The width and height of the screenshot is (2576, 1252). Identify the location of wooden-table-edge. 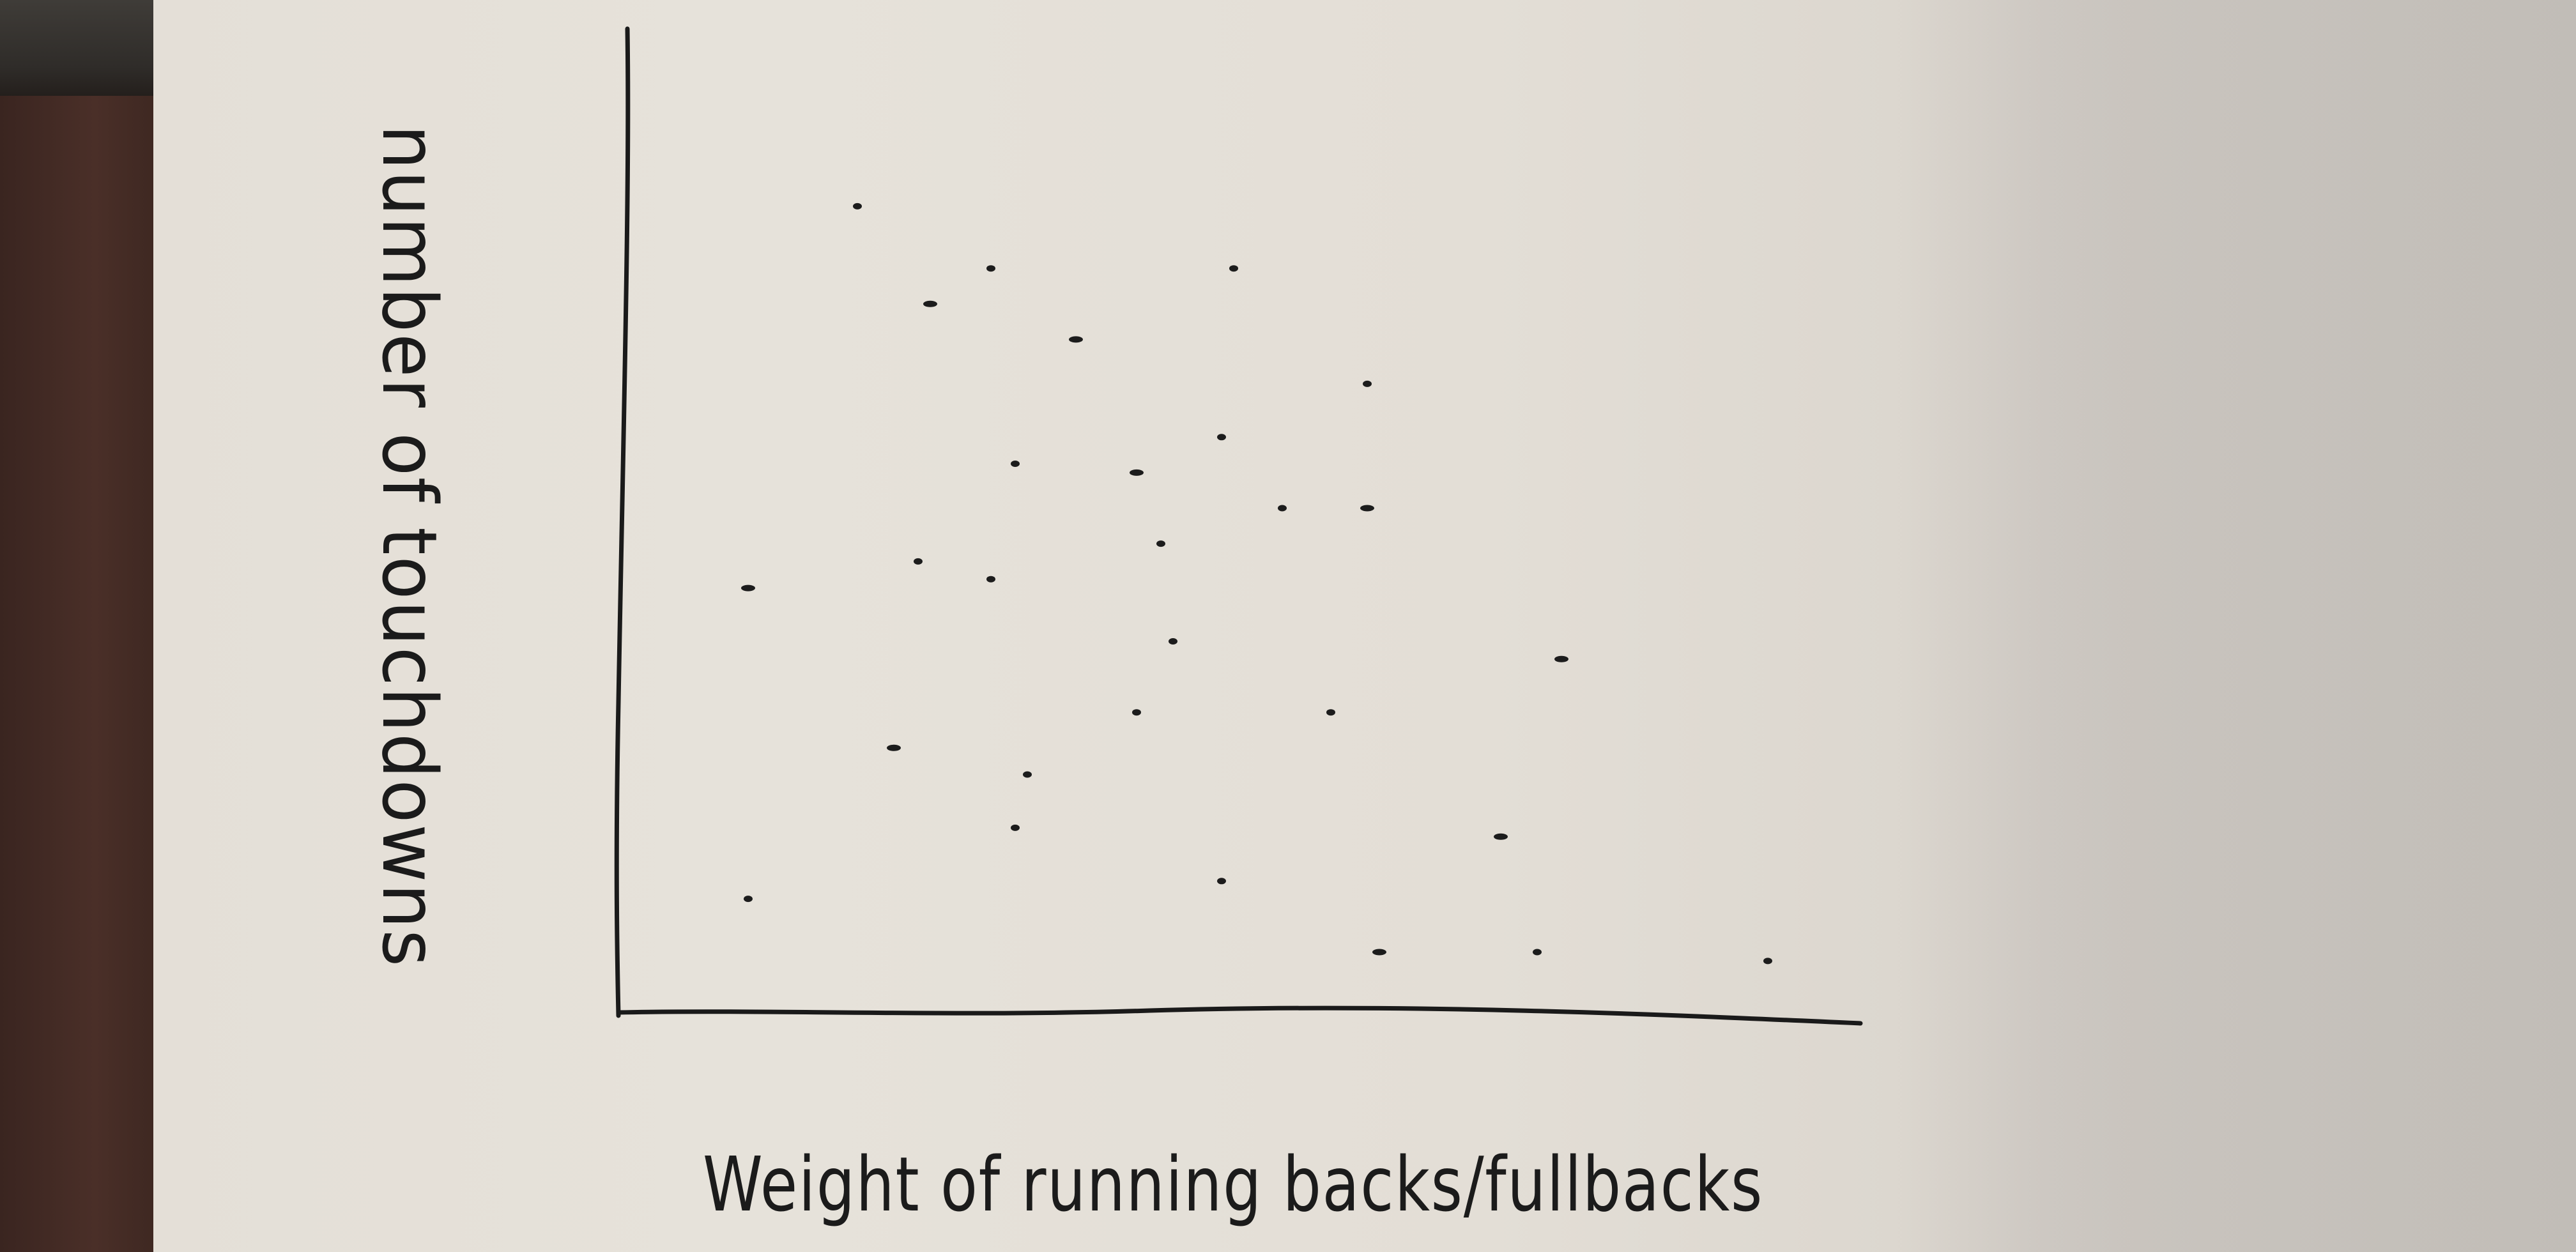
(86, 626).